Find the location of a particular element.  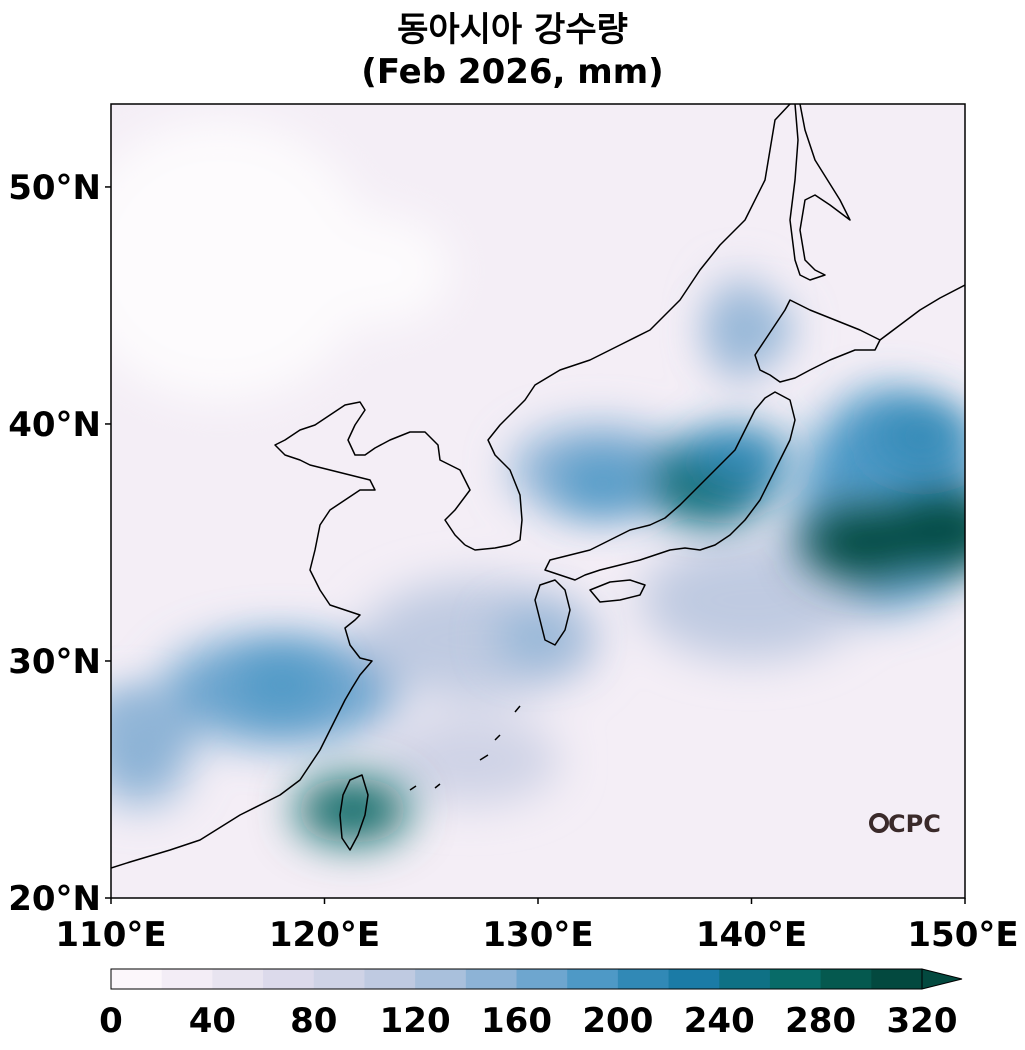

coastline-shikoku is located at coordinates (617, 591).